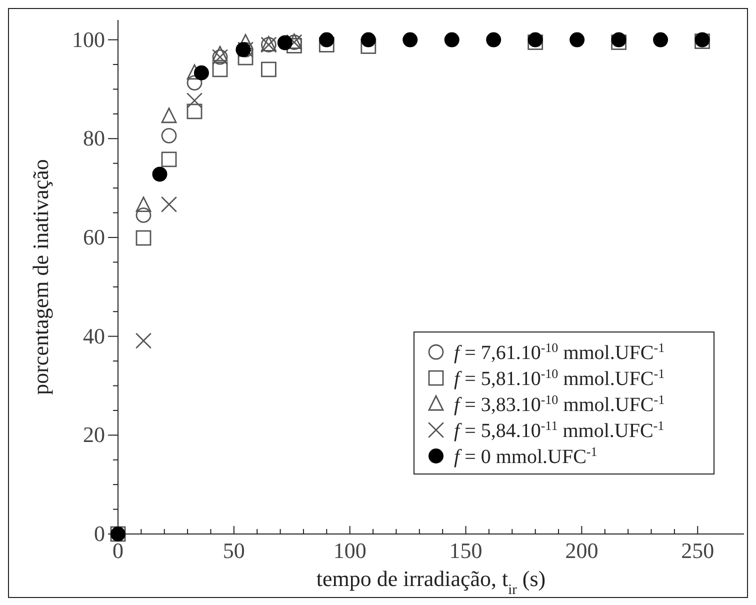 The image size is (756, 605). What do you see at coordinates (349, 550) in the screenshot?
I see `x-tick-label: 100` at bounding box center [349, 550].